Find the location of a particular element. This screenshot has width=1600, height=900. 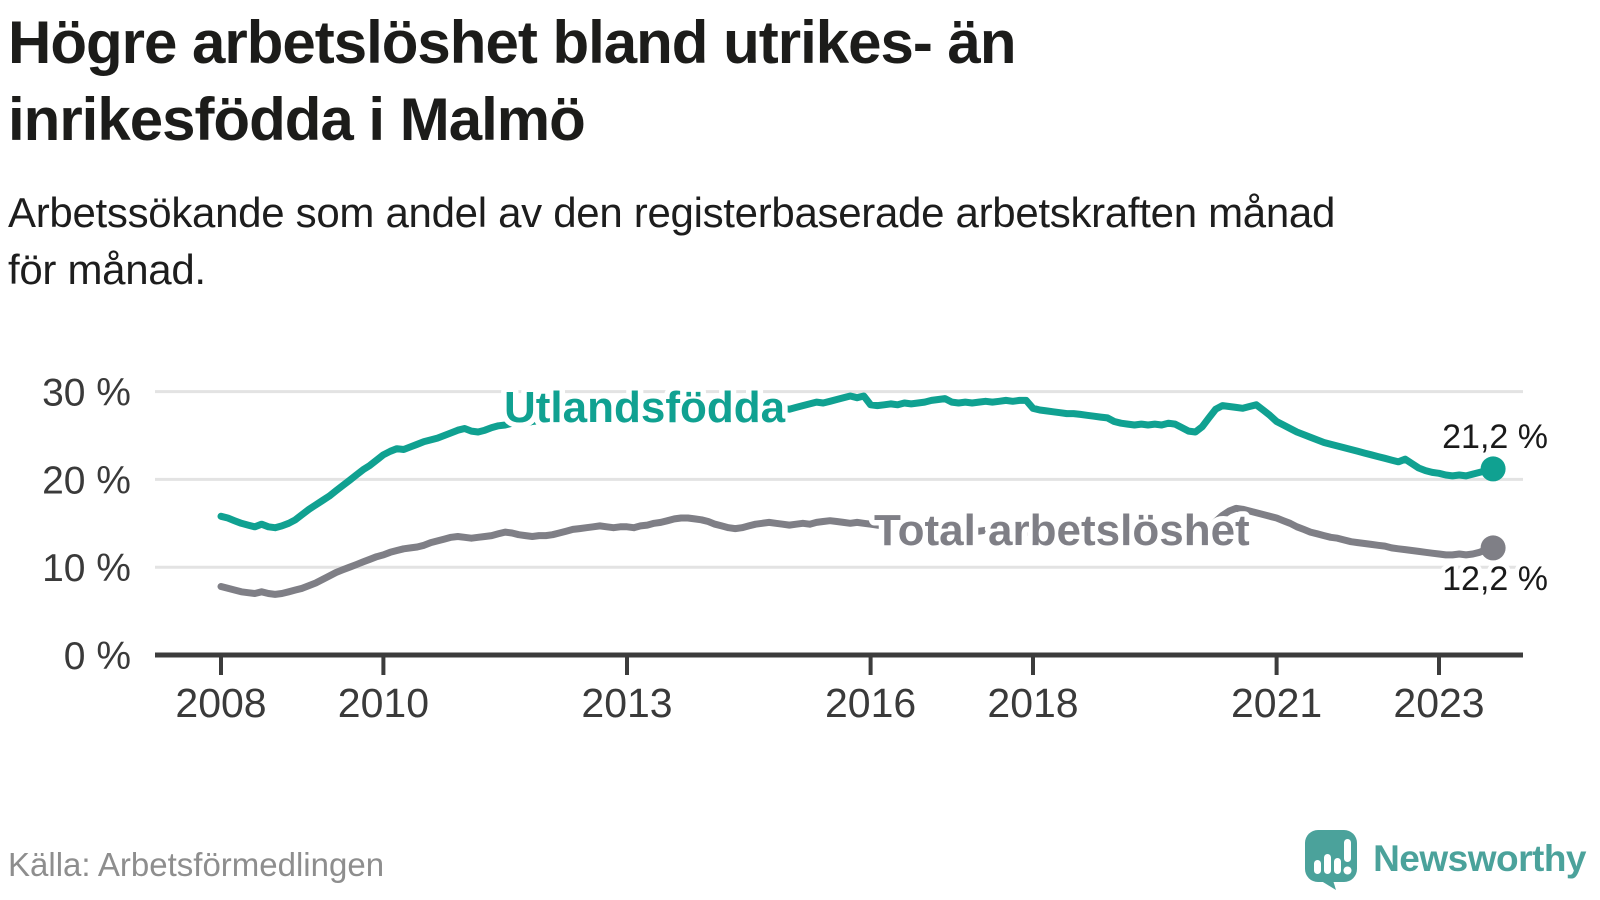

newsworthy-brand: Newsworthy is located at coordinates (1445, 858).